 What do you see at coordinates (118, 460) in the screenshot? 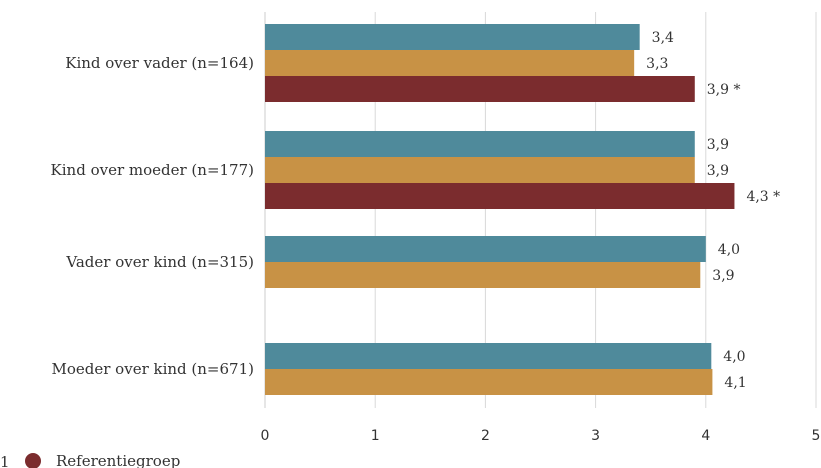
I see `legend-label: Referentiegroep` at bounding box center [118, 460].